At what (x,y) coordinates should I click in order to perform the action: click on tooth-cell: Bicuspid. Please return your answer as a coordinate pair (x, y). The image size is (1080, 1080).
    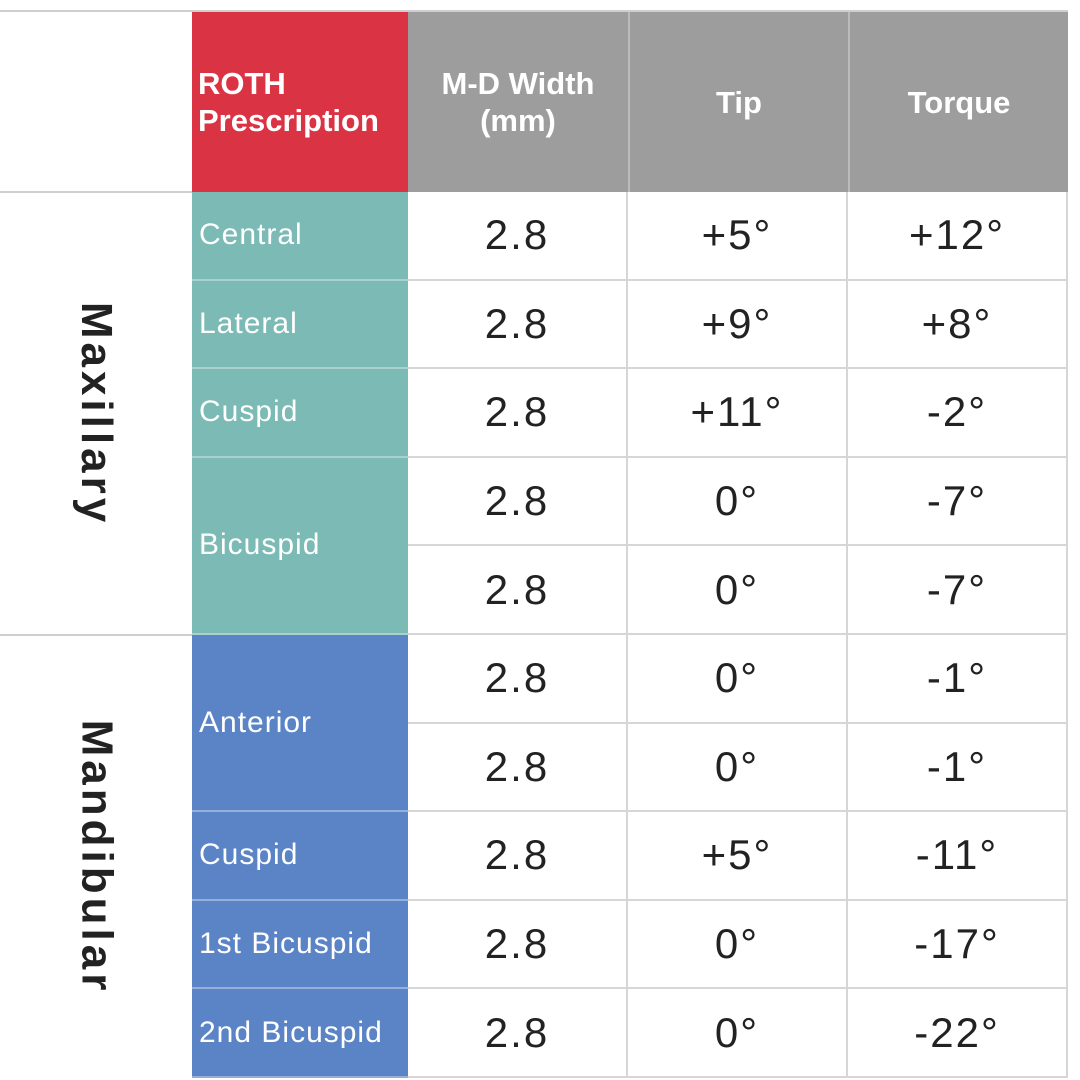
    Looking at the image, I should click on (300, 546).